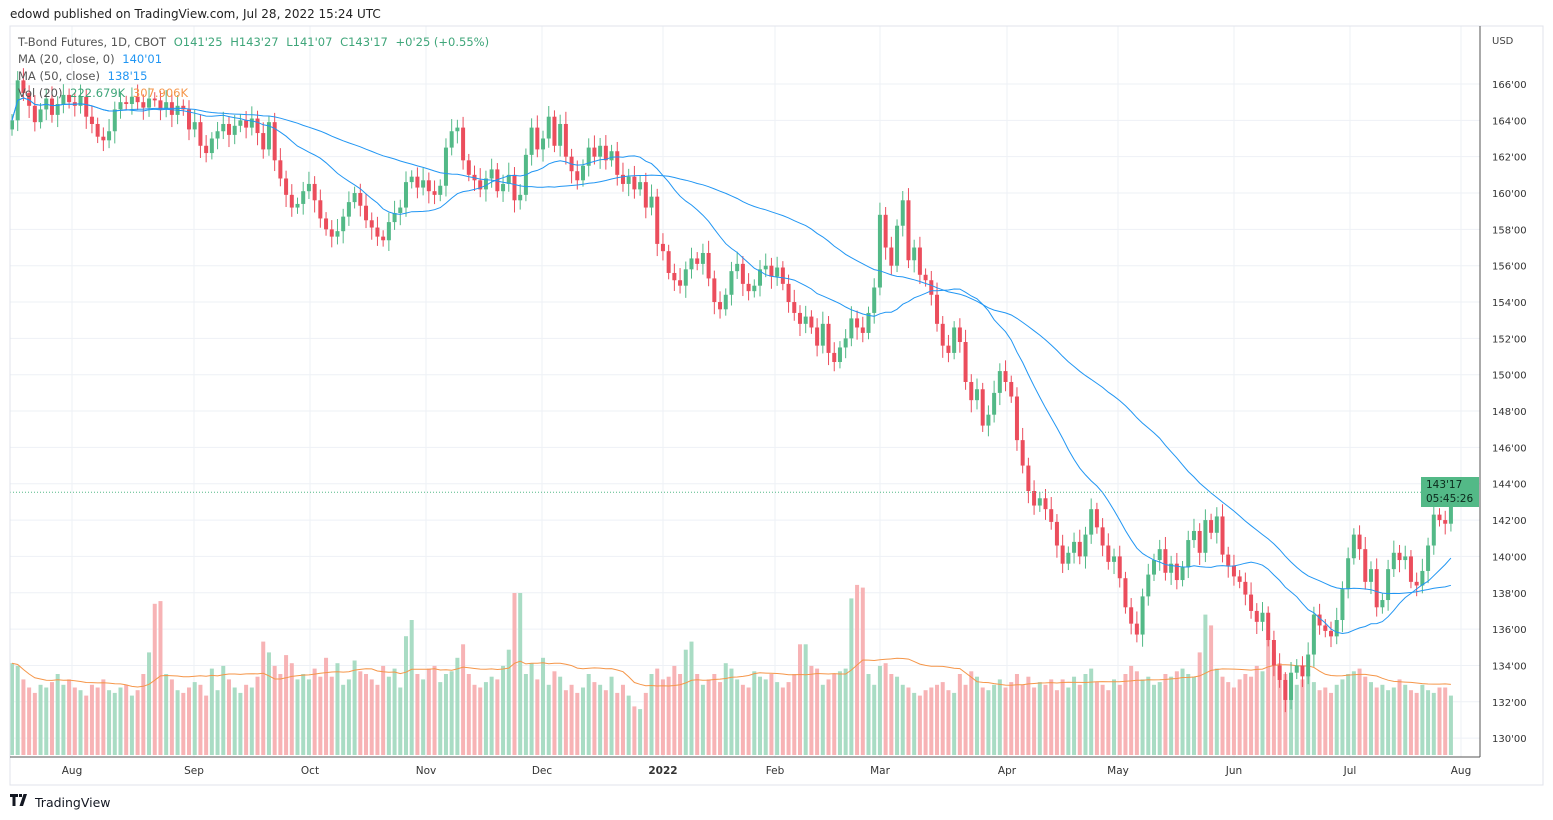 This screenshot has height=820, width=1553. Describe the element at coordinates (60, 802) in the screenshot. I see `footer-brand: TradingView` at that location.